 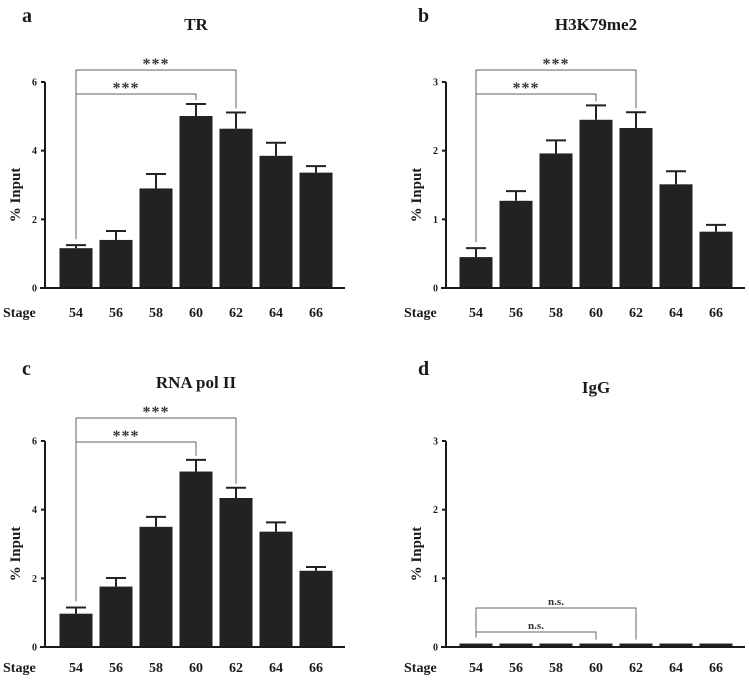 What do you see at coordinates (423, 369) in the screenshot?
I see `panel-letter: d` at bounding box center [423, 369].